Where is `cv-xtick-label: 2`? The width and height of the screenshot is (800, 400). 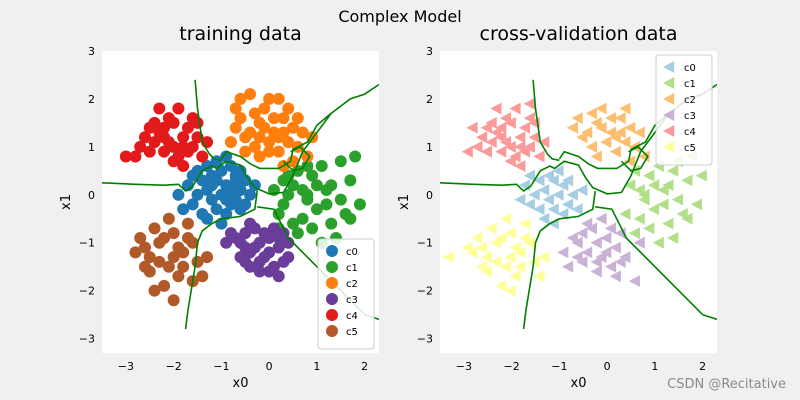 cv-xtick-label: 2 is located at coordinates (702, 366).